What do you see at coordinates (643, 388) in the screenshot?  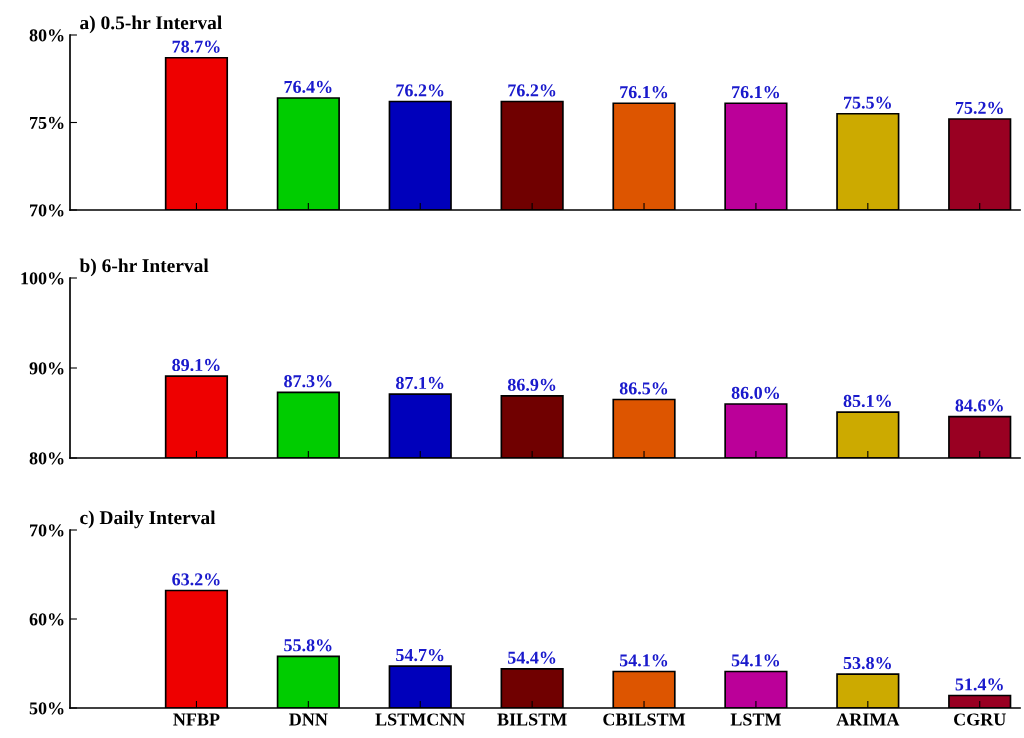 I see `data-label: 86.5%` at bounding box center [643, 388].